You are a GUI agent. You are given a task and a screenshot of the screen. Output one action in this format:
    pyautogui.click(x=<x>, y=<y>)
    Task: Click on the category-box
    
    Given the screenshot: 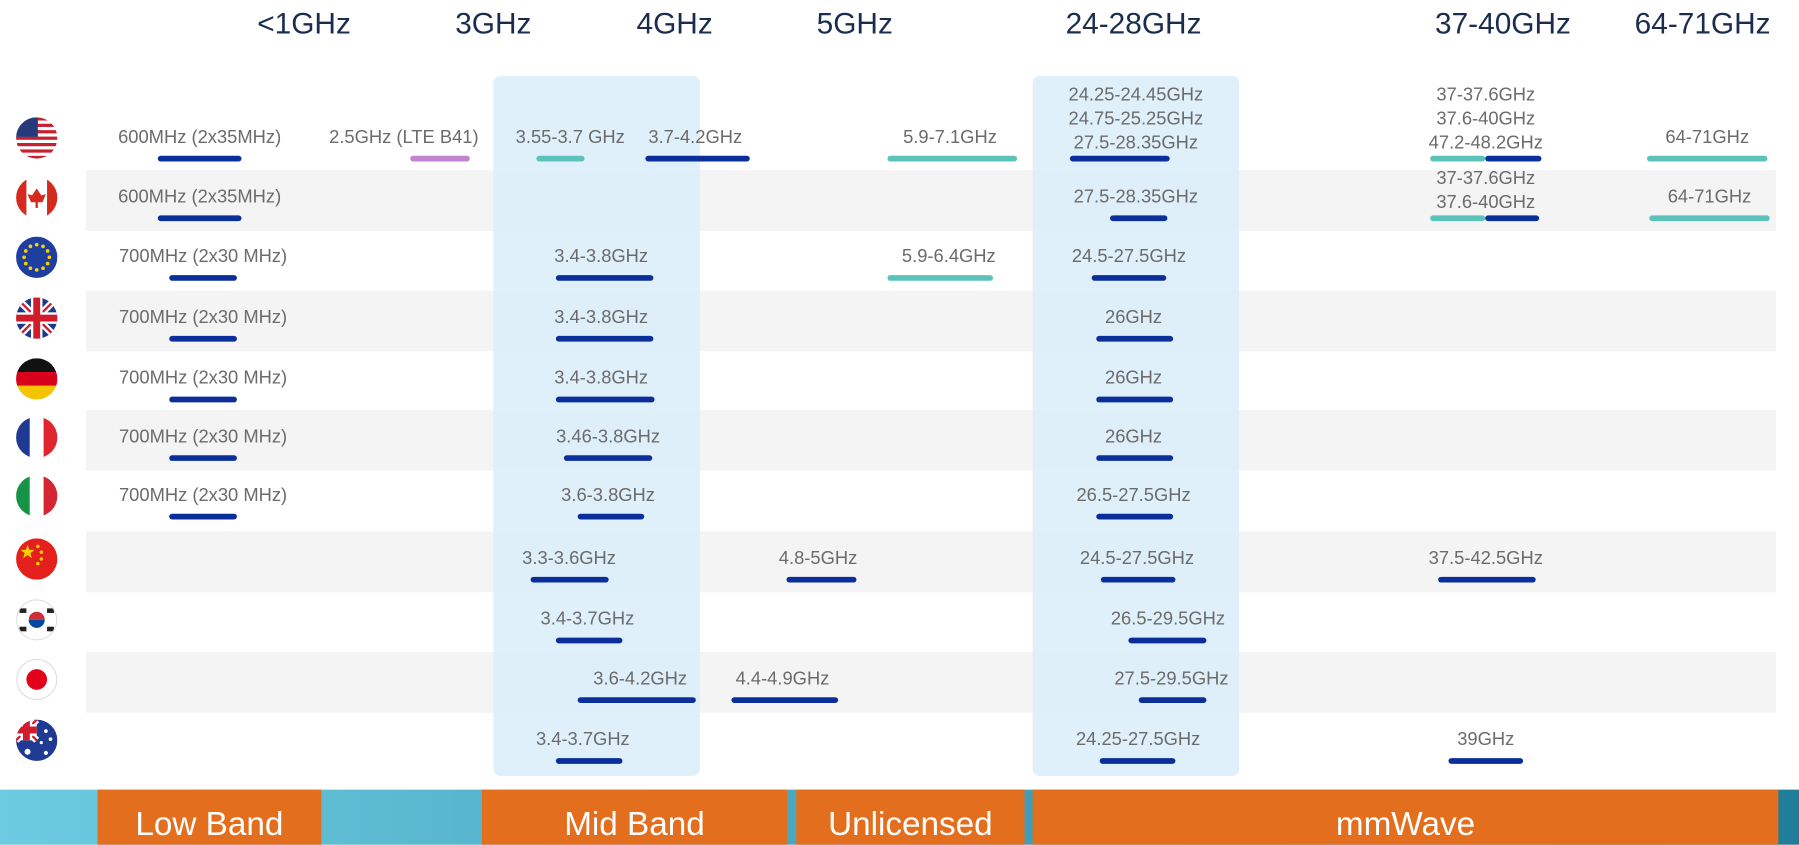 What is the action you would take?
    pyautogui.click(x=1405, y=817)
    